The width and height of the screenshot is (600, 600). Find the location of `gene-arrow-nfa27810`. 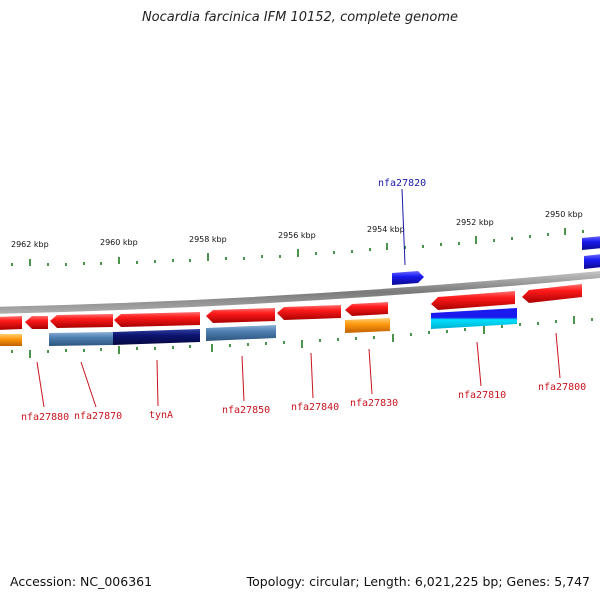

gene-arrow-nfa27810 is located at coordinates (473, 300).